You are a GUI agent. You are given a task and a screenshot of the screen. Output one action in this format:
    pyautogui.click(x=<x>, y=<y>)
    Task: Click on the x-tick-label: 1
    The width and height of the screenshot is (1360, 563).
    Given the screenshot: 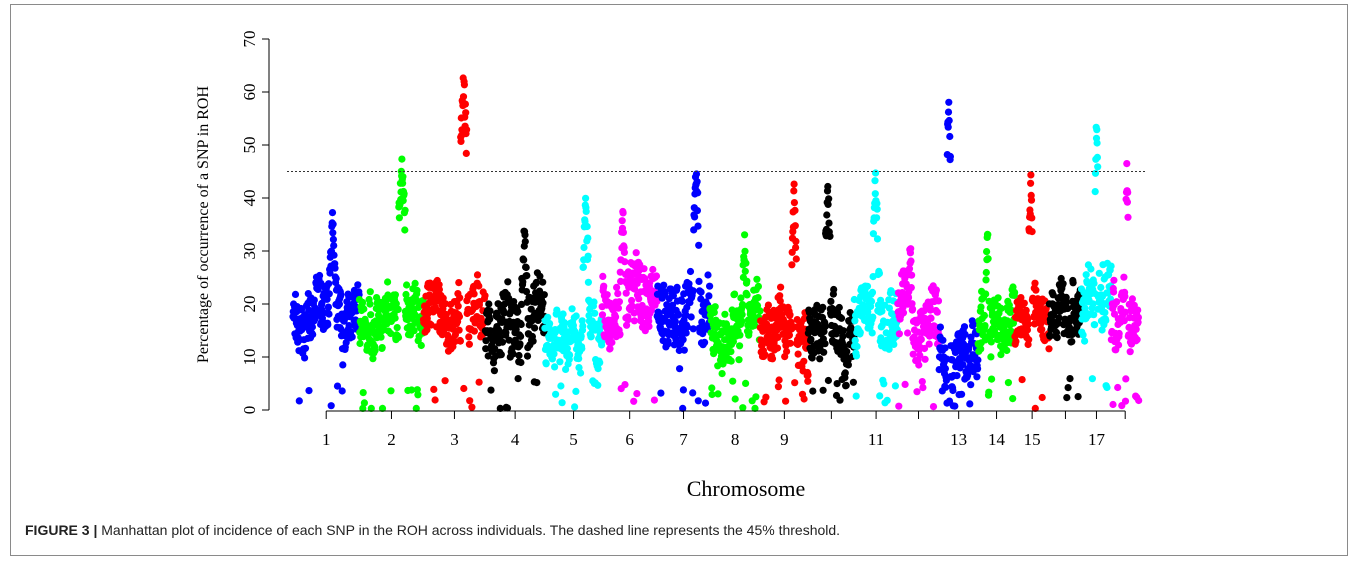 What is the action you would take?
    pyautogui.click(x=326, y=439)
    